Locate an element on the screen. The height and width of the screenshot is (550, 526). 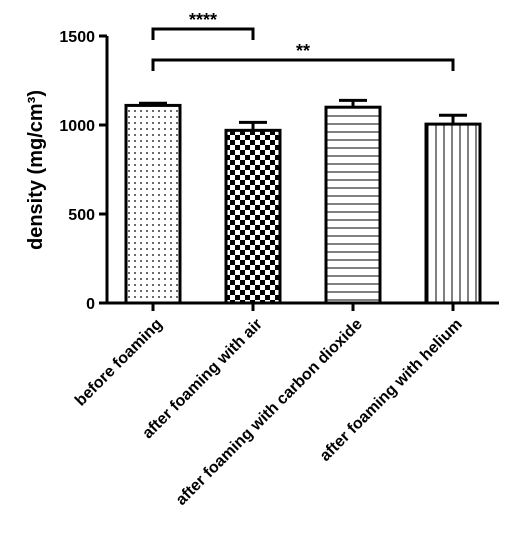
significance-brackets: ****** is located at coordinates (303, 40).